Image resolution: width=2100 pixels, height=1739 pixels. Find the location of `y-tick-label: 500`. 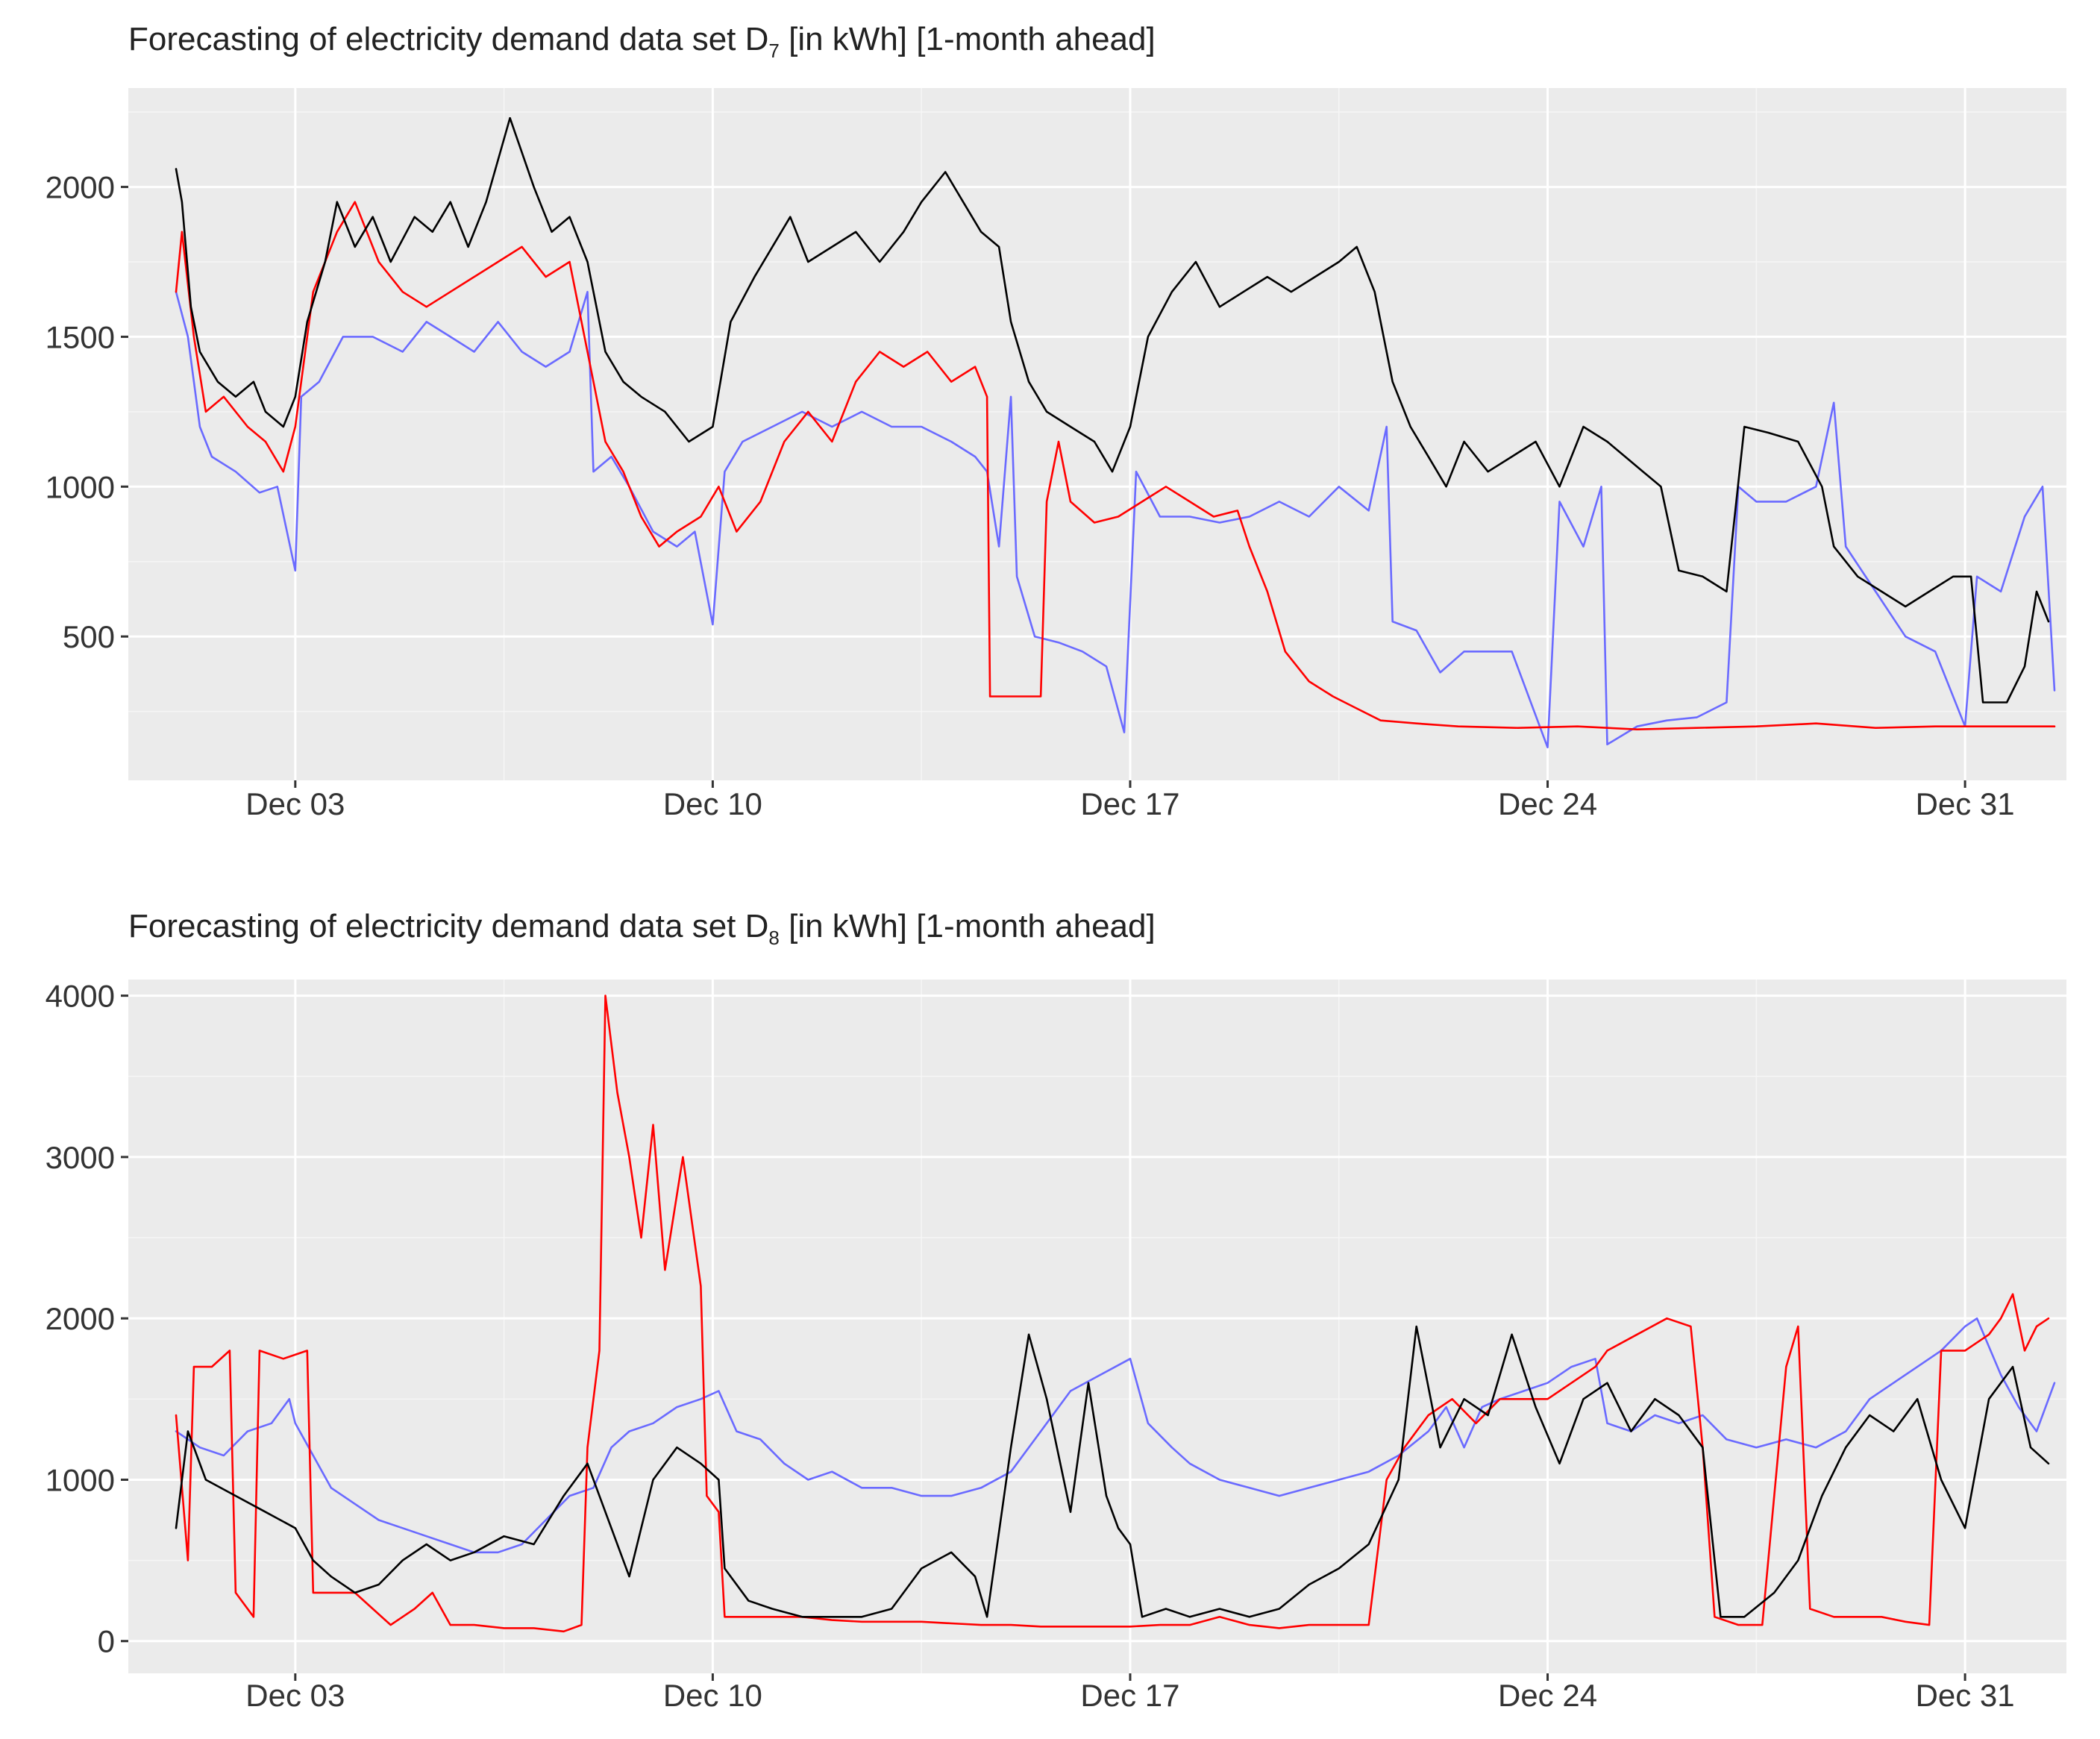

y-tick-label: 500 is located at coordinates (89, 636).